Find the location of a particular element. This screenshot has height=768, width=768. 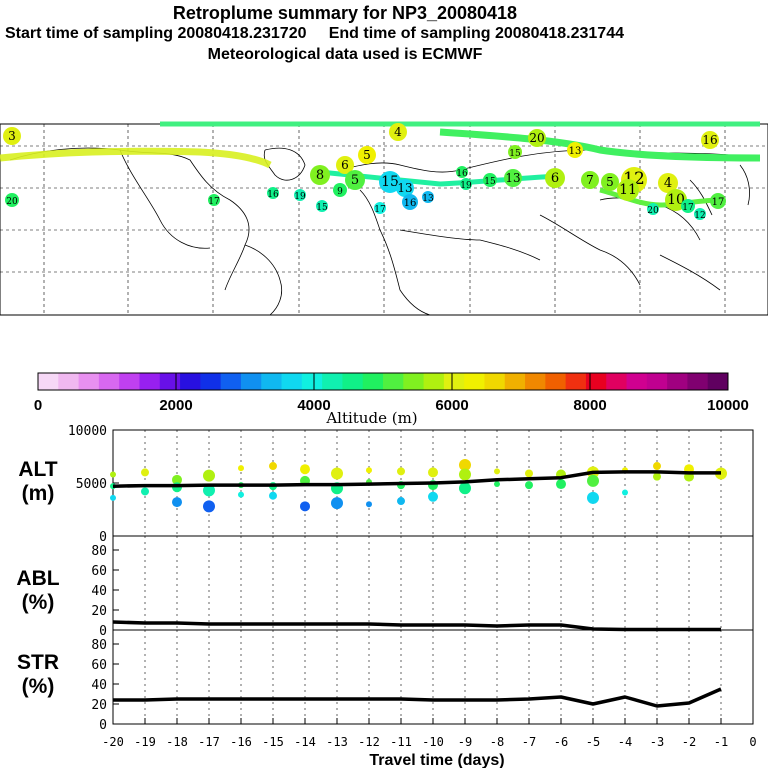

alt-series: 0 5000 10000 is located at coordinates (397, 484).